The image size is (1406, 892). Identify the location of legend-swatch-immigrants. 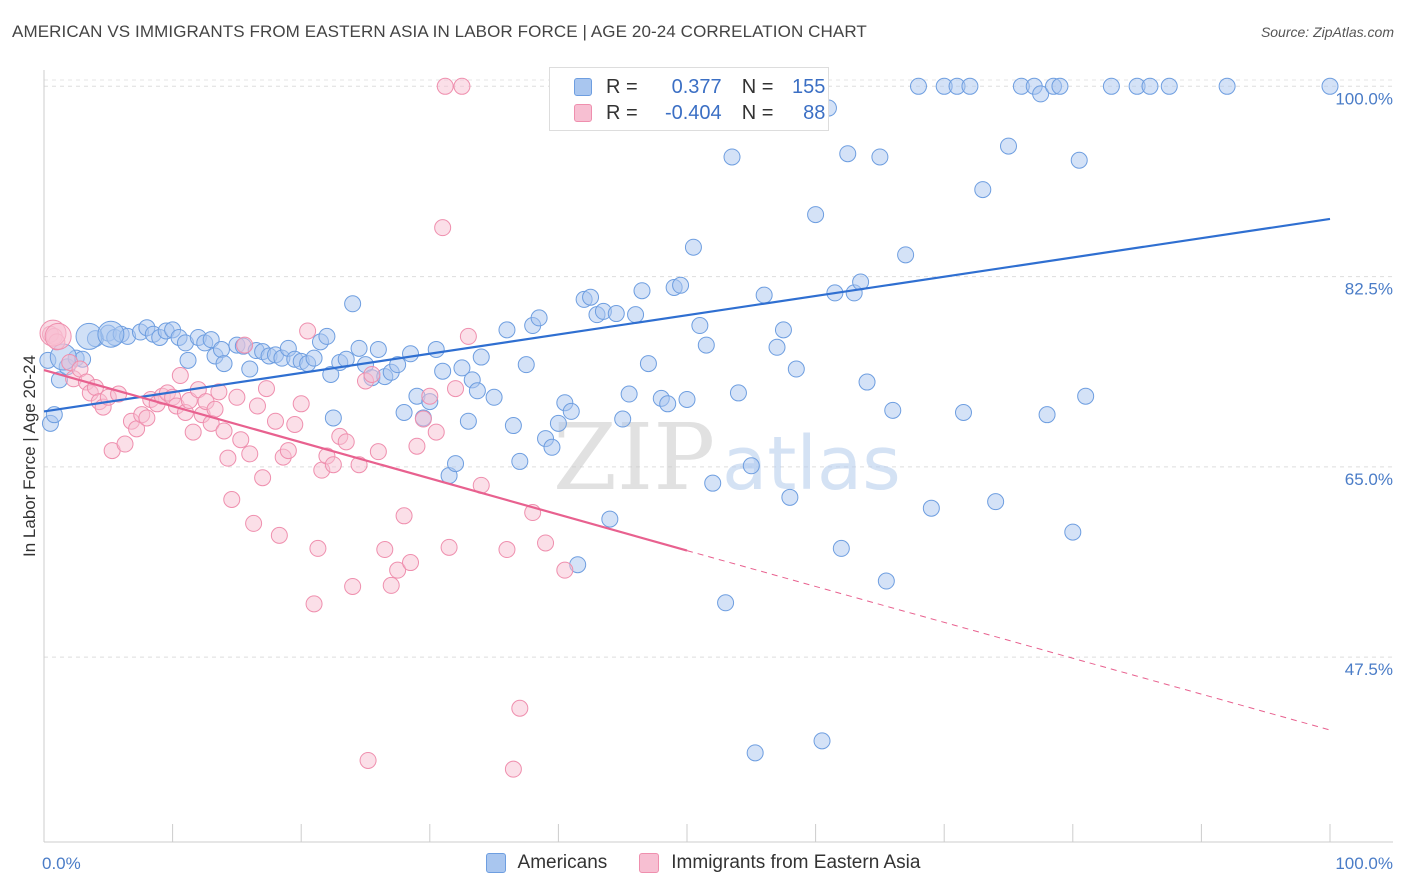
(649, 863).